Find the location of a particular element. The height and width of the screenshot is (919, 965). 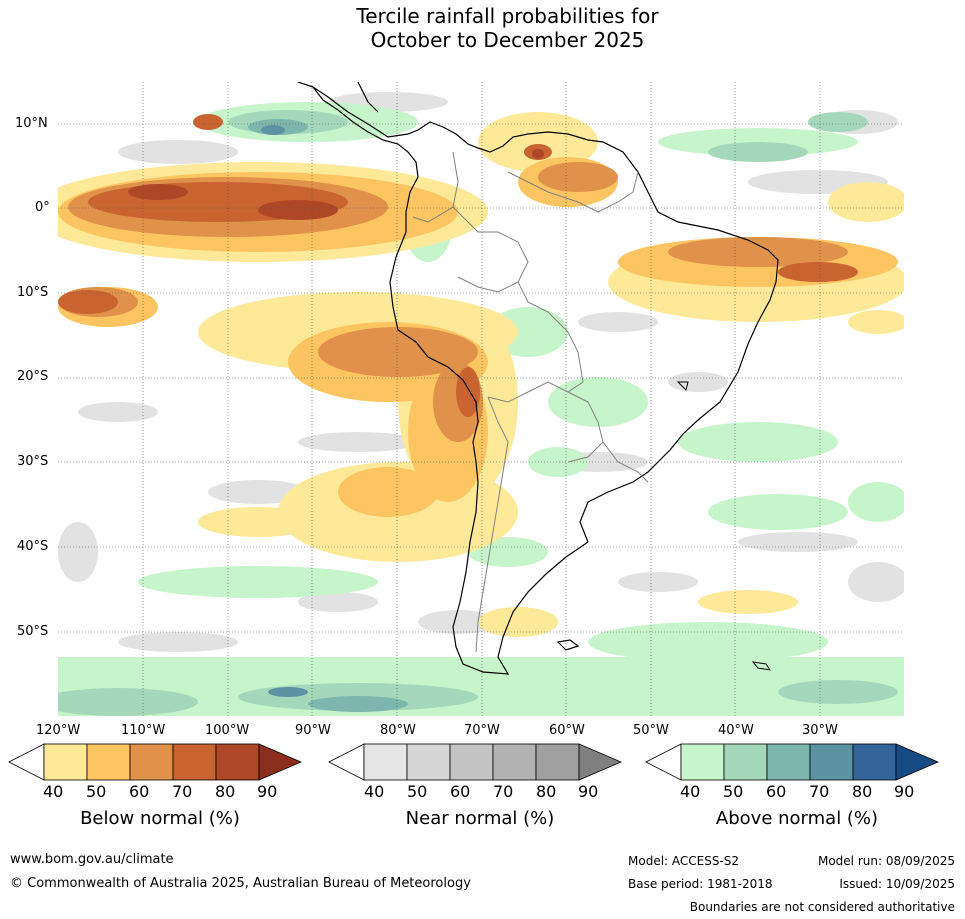

footer-url: www.bom.gov.au/climate is located at coordinates (92, 859).